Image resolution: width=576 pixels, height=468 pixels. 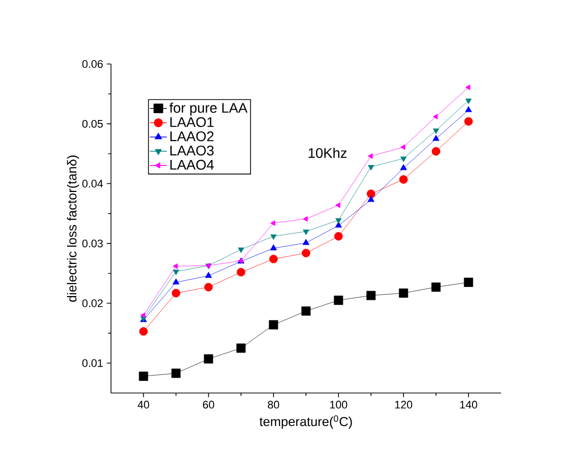 I want to click on legend-label: LAAO2, so click(x=192, y=136).